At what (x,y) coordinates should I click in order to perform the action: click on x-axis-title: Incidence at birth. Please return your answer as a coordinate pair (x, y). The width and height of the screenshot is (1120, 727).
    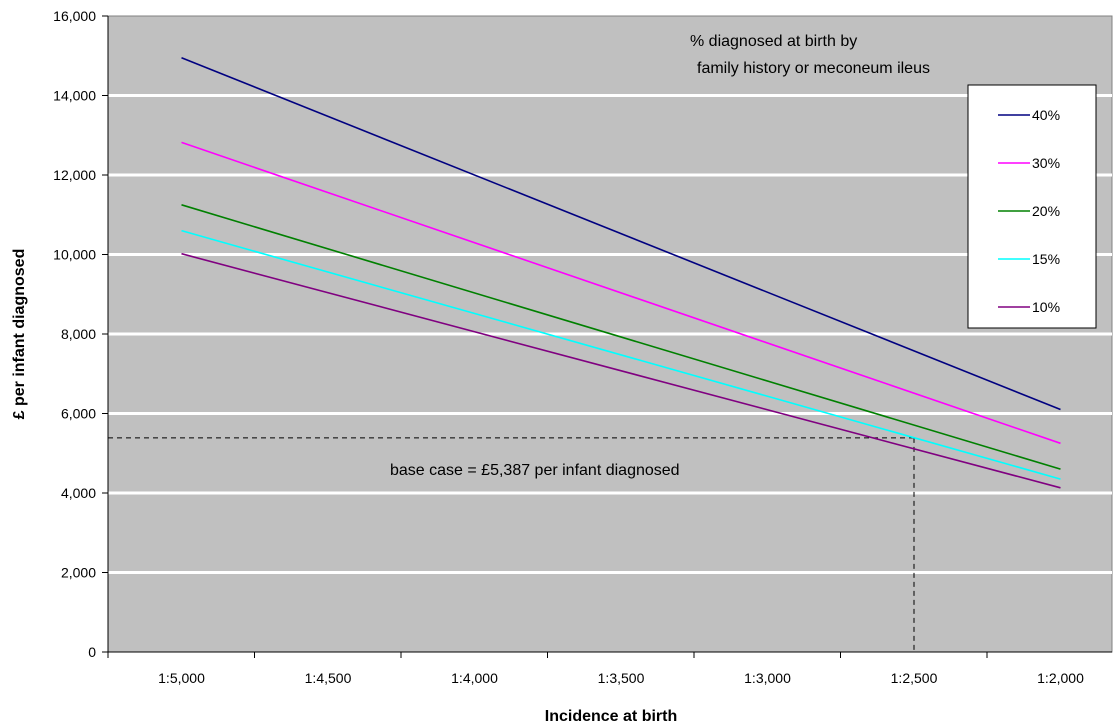
    Looking at the image, I should click on (611, 716).